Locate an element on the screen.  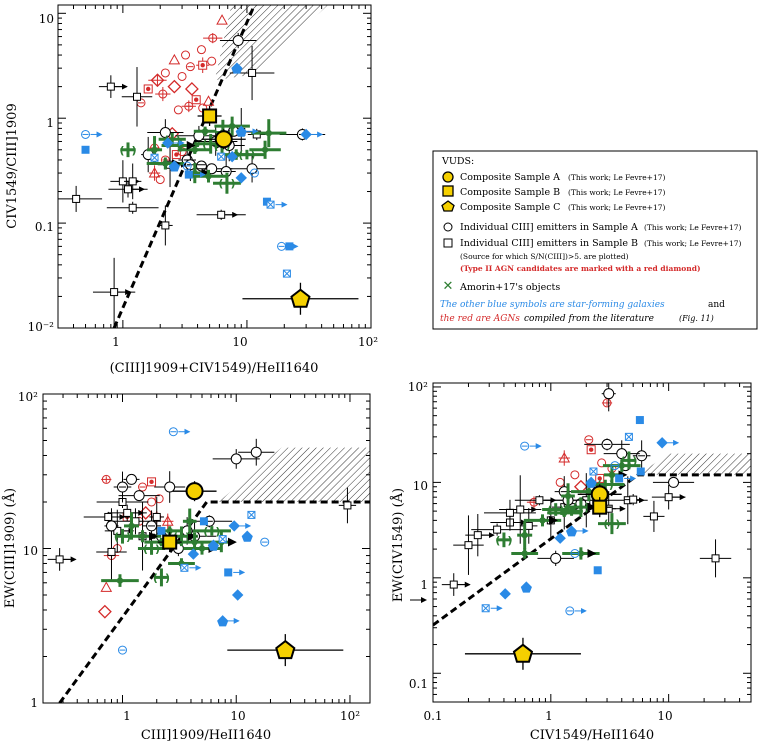
legend-blue-and: and is located at coordinates (716, 305).